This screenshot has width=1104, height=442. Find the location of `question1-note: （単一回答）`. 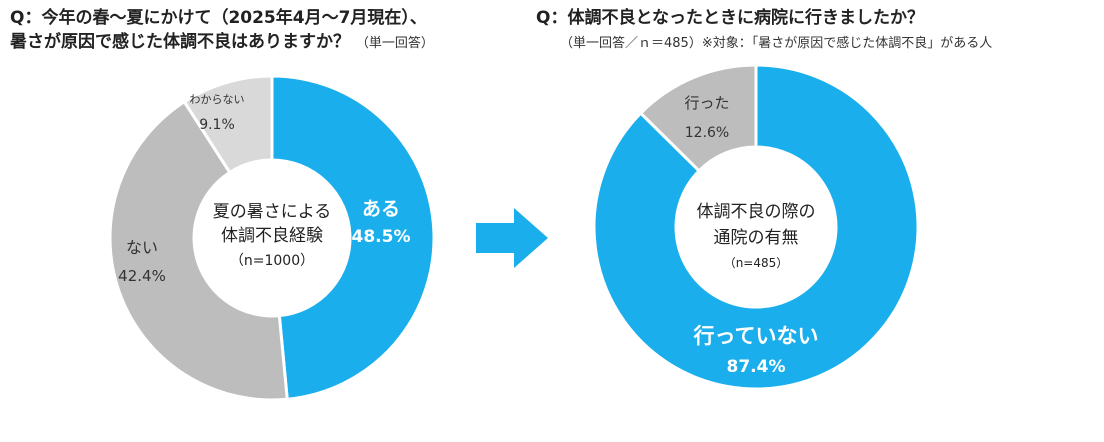

question1-note: （単一回答） is located at coordinates (394, 43).